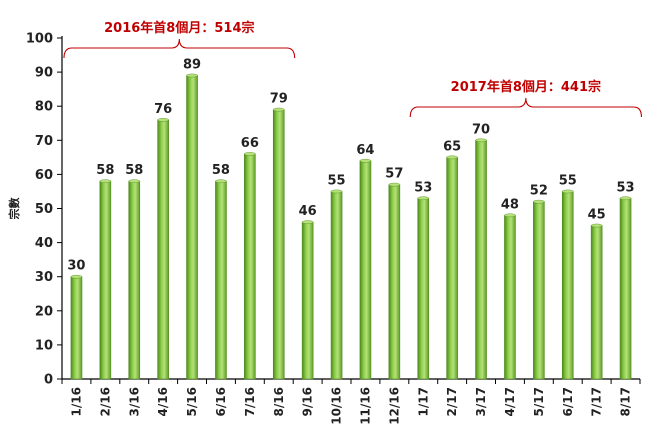 This screenshot has height=433, width=656. I want to click on data-label: 64, so click(365, 150).